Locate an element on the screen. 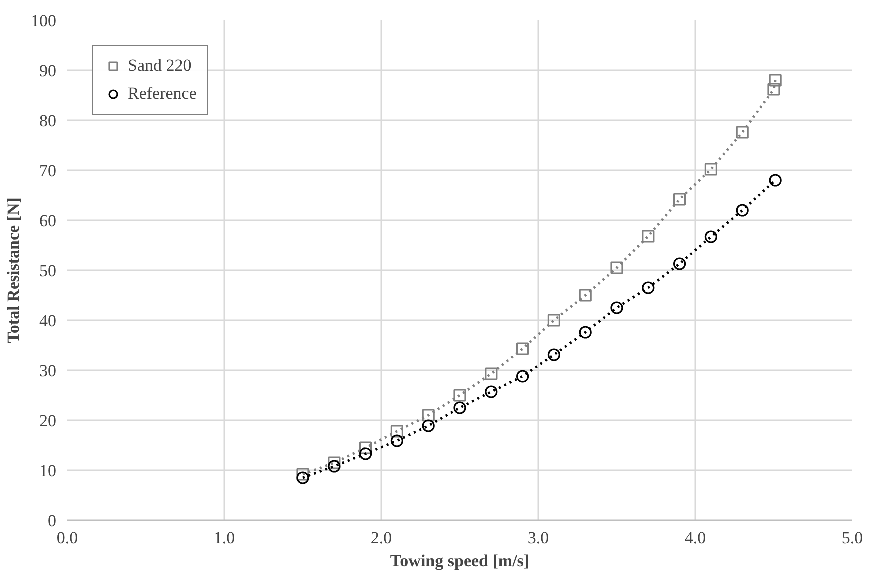 The height and width of the screenshot is (573, 876). x-tick-label: 4.0 is located at coordinates (695, 538).